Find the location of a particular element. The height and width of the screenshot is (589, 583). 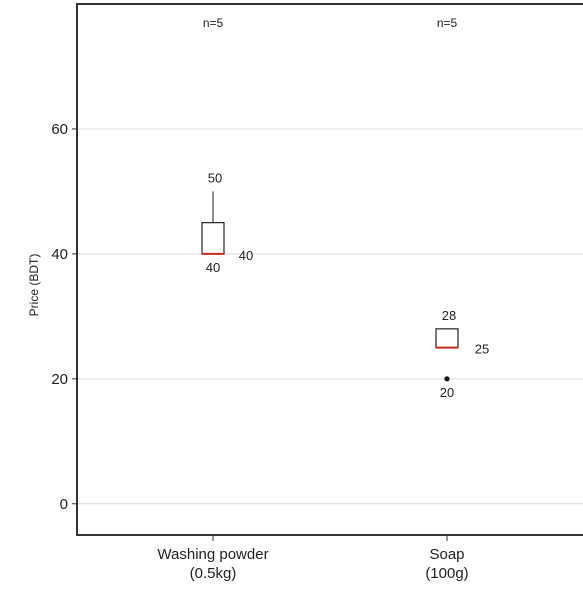

value-label-min-0: 40 is located at coordinates (213, 267).